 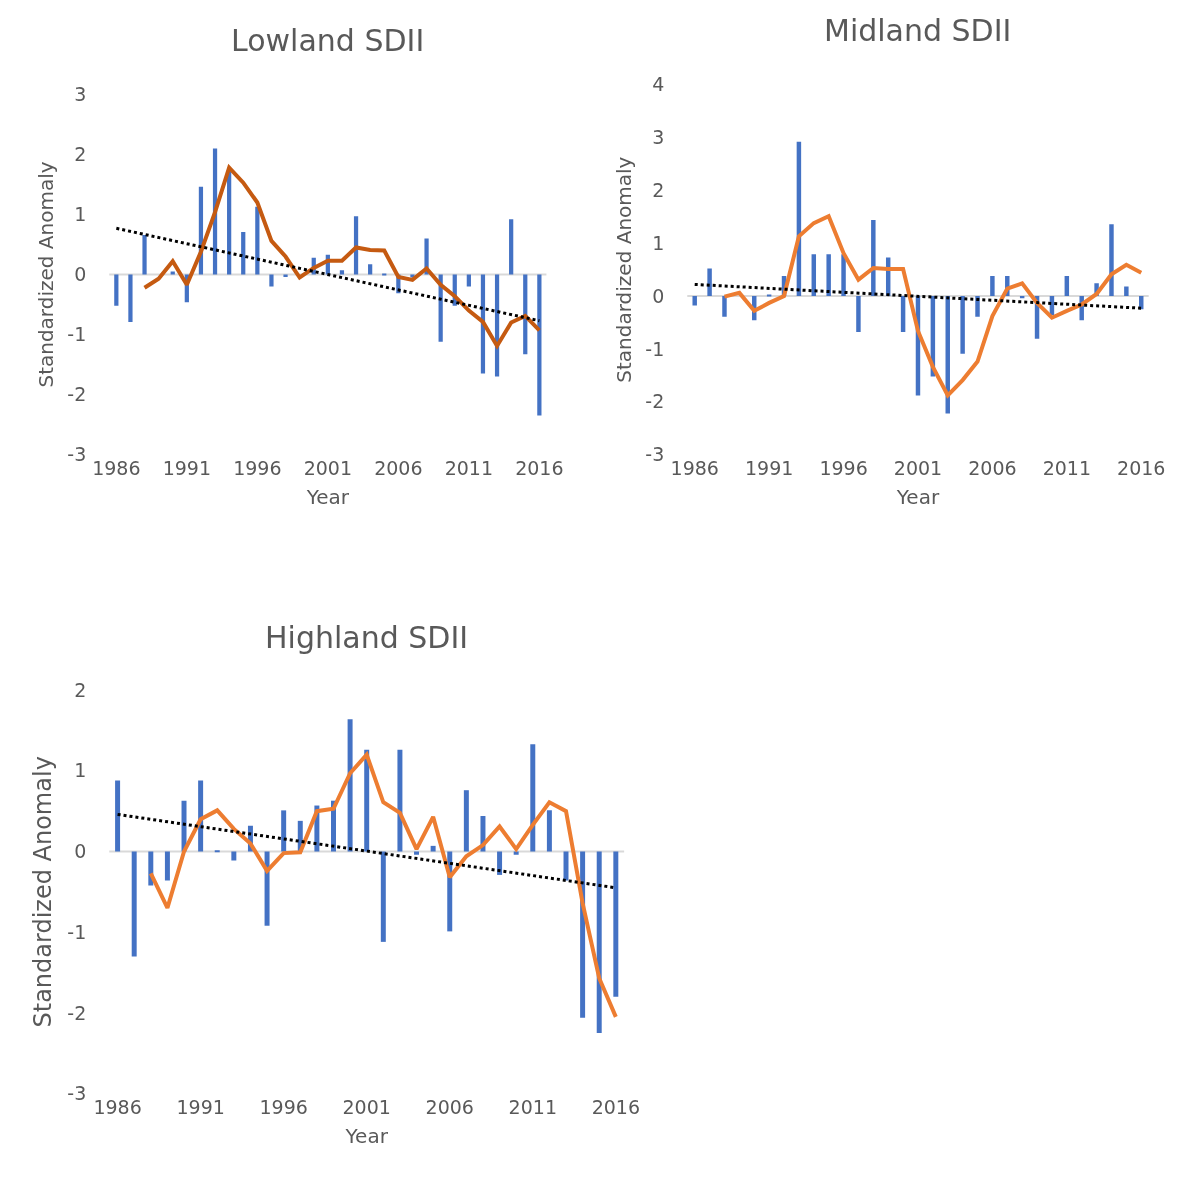 What do you see at coordinates (367, 637) in the screenshot?
I see `chart-title: Highland SDII` at bounding box center [367, 637].